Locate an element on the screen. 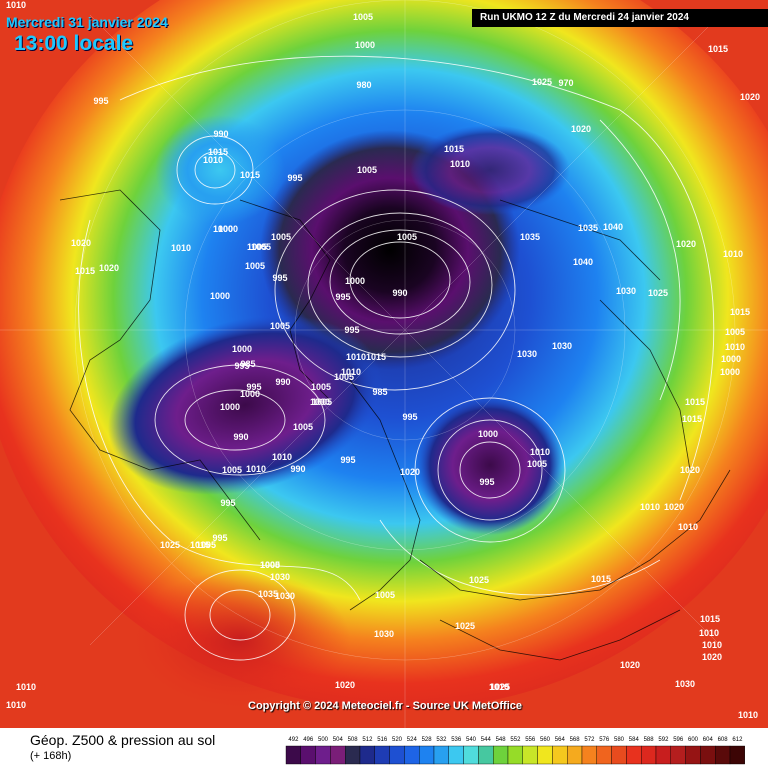 Image resolution: width=768 pixels, height=768 pixels. pressure-label: 1040 is located at coordinates (613, 227).